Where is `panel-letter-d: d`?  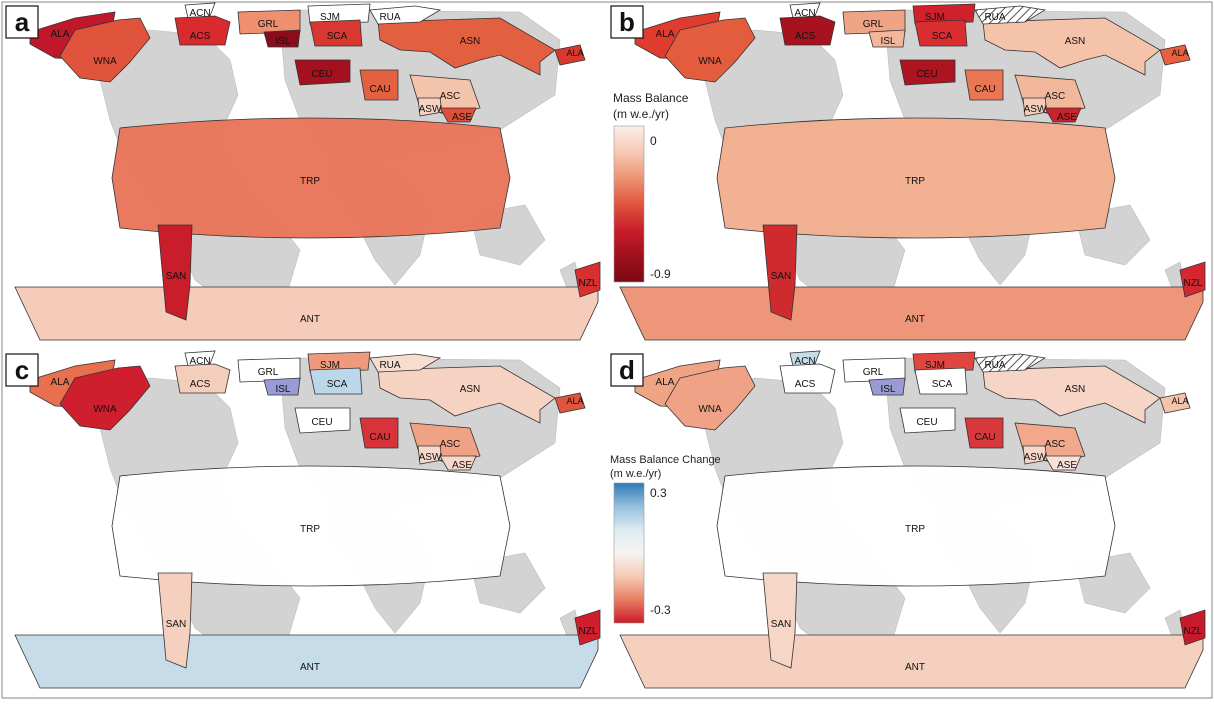 panel-letter-d: d is located at coordinates (627, 370).